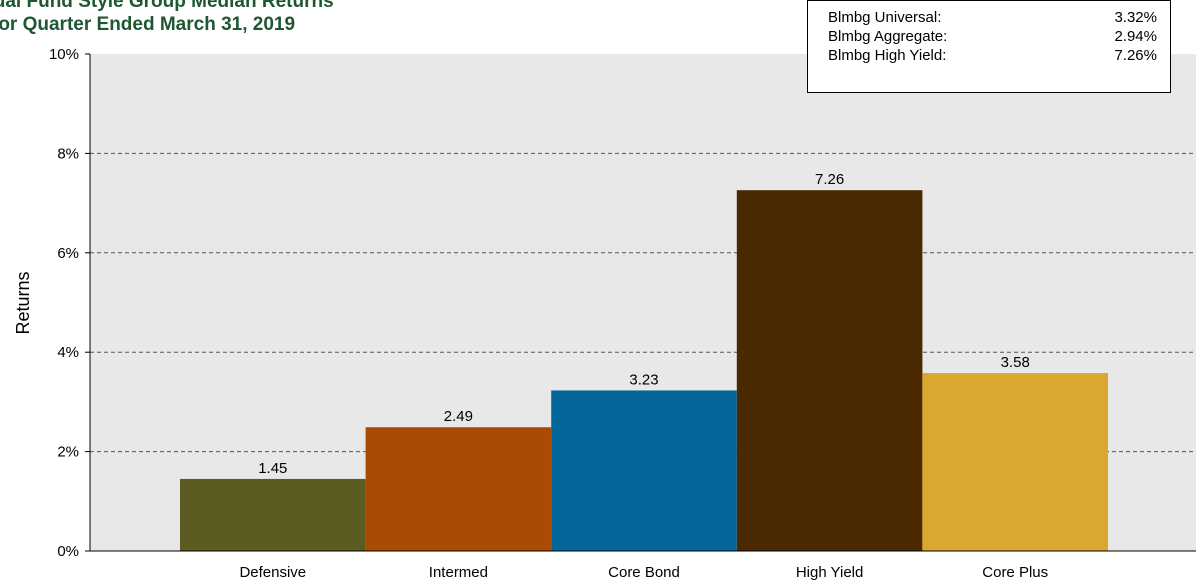  Describe the element at coordinates (68, 253) in the screenshot. I see `y-tick-label: 6%` at that location.